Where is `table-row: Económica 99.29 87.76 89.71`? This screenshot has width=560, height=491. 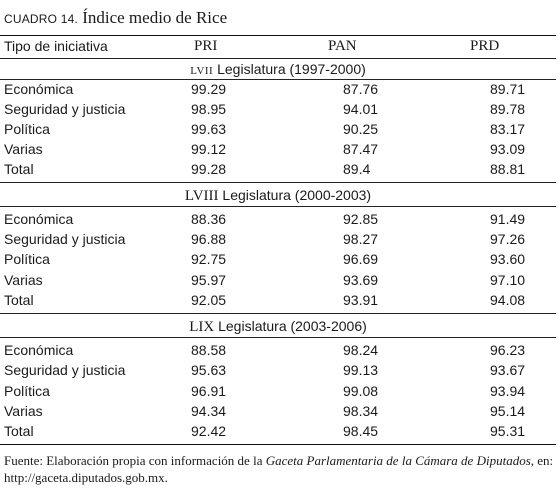
table-row: Económica 99.29 87.76 89.71 is located at coordinates (278, 89).